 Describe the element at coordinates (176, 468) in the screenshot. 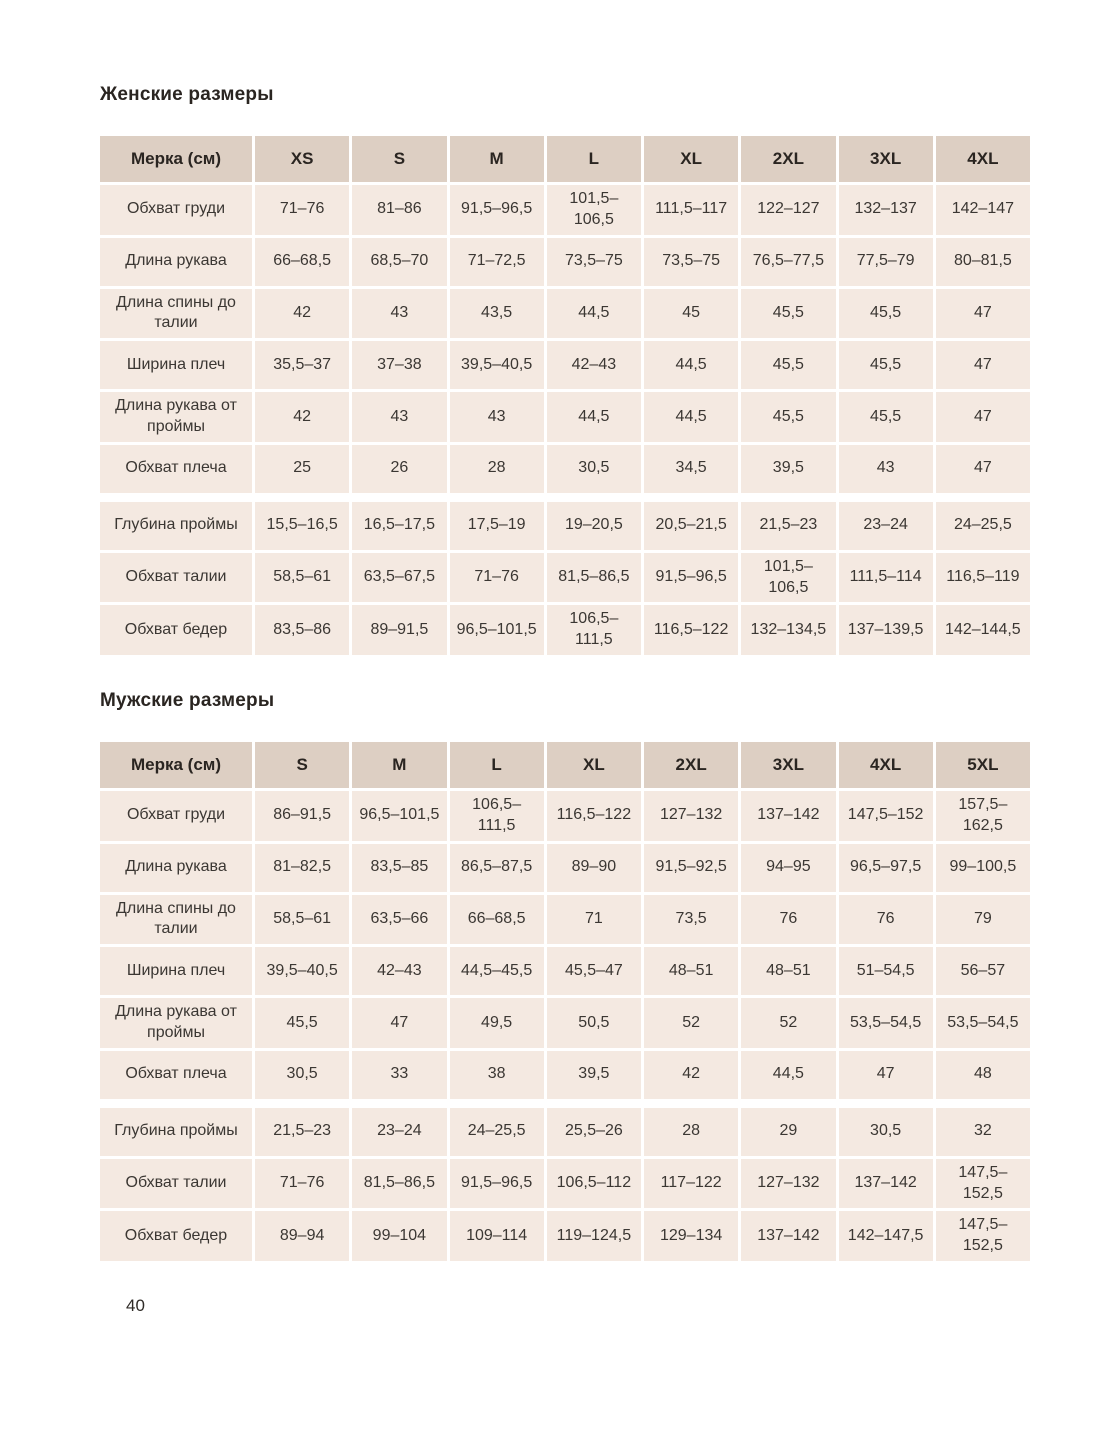

I see `row-label: Обхват плеча` at that location.